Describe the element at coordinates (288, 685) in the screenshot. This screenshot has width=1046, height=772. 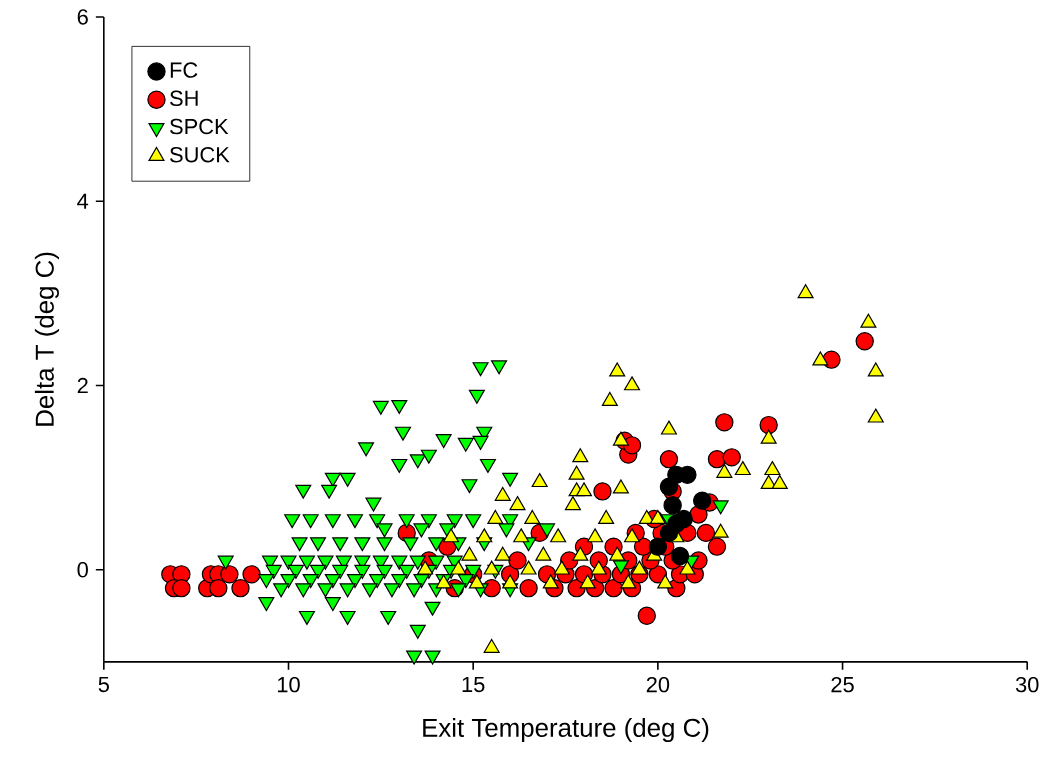
I see `x-tick-label: 10` at that location.